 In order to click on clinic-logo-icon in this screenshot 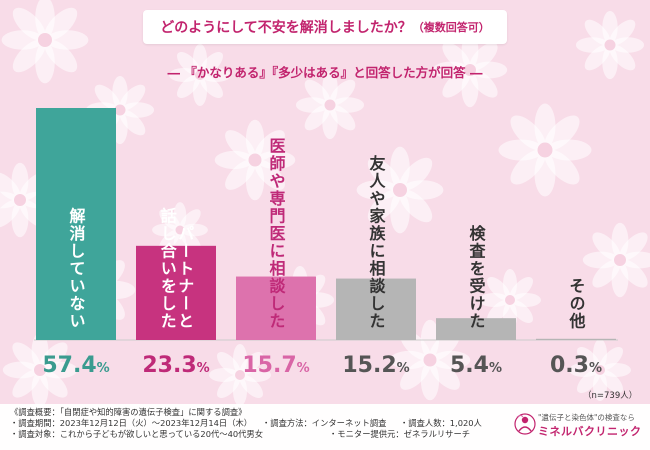, I will do `click(525, 424)`.